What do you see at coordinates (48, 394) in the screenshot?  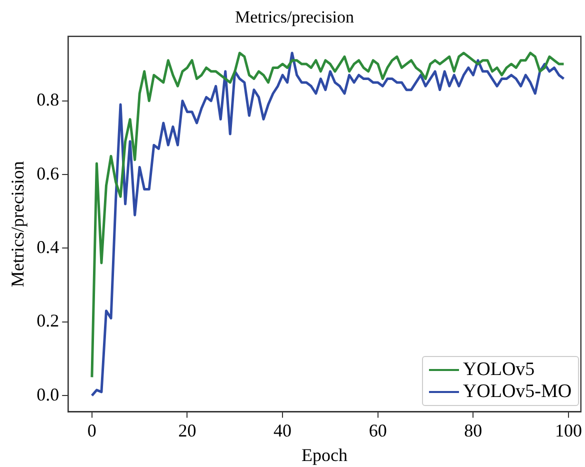 I see `y-tick-label: 0.0` at bounding box center [48, 394].